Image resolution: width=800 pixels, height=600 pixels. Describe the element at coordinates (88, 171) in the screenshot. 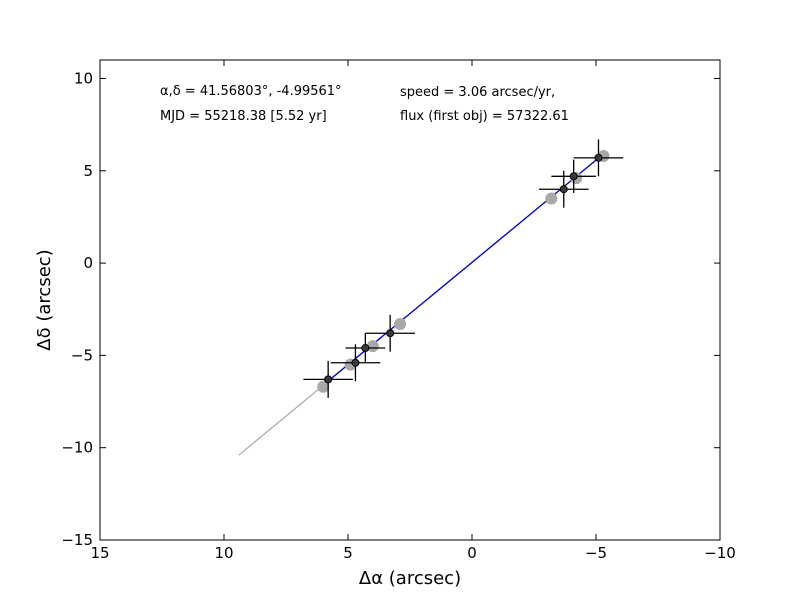

I see `y-tick-label: 5` at that location.